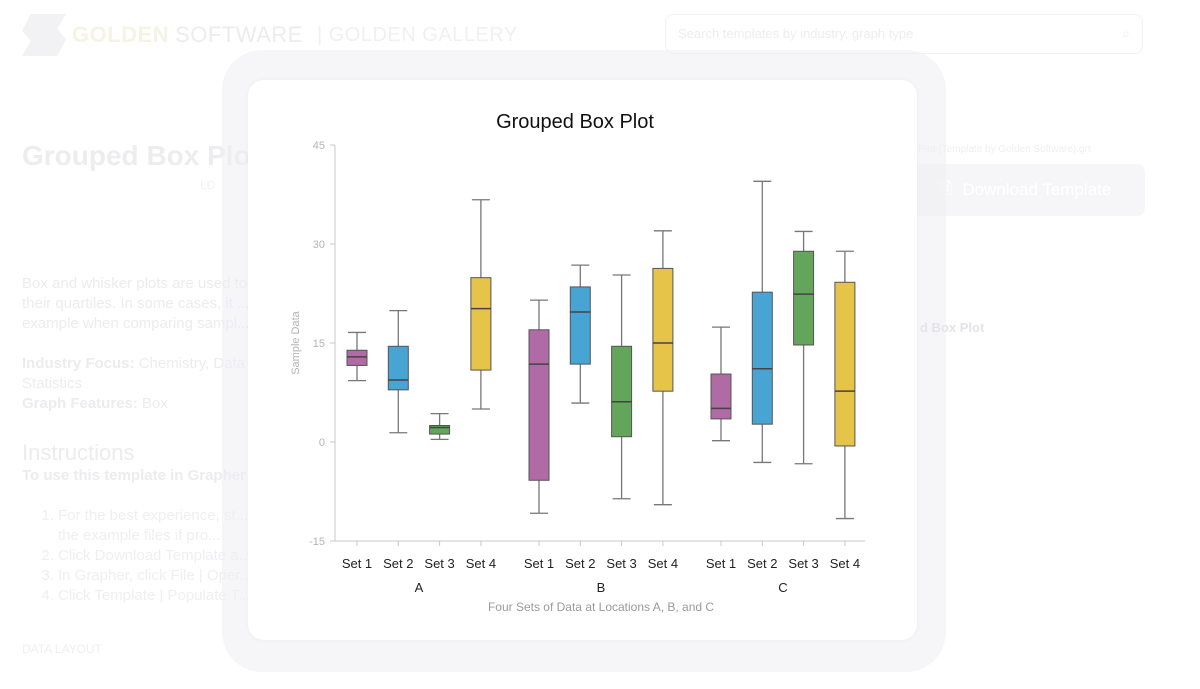 This screenshot has width=1200, height=689. What do you see at coordinates (134, 475) in the screenshot?
I see `instructions-subheading: To use this template in Grapher` at bounding box center [134, 475].